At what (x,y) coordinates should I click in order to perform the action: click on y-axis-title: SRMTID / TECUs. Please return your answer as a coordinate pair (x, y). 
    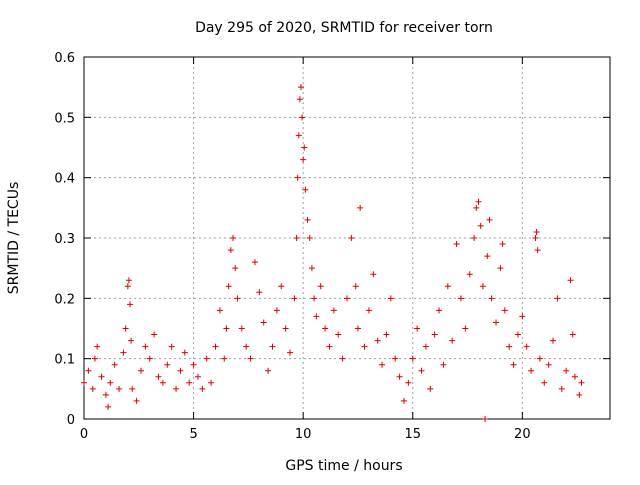
    Looking at the image, I should click on (14, 238).